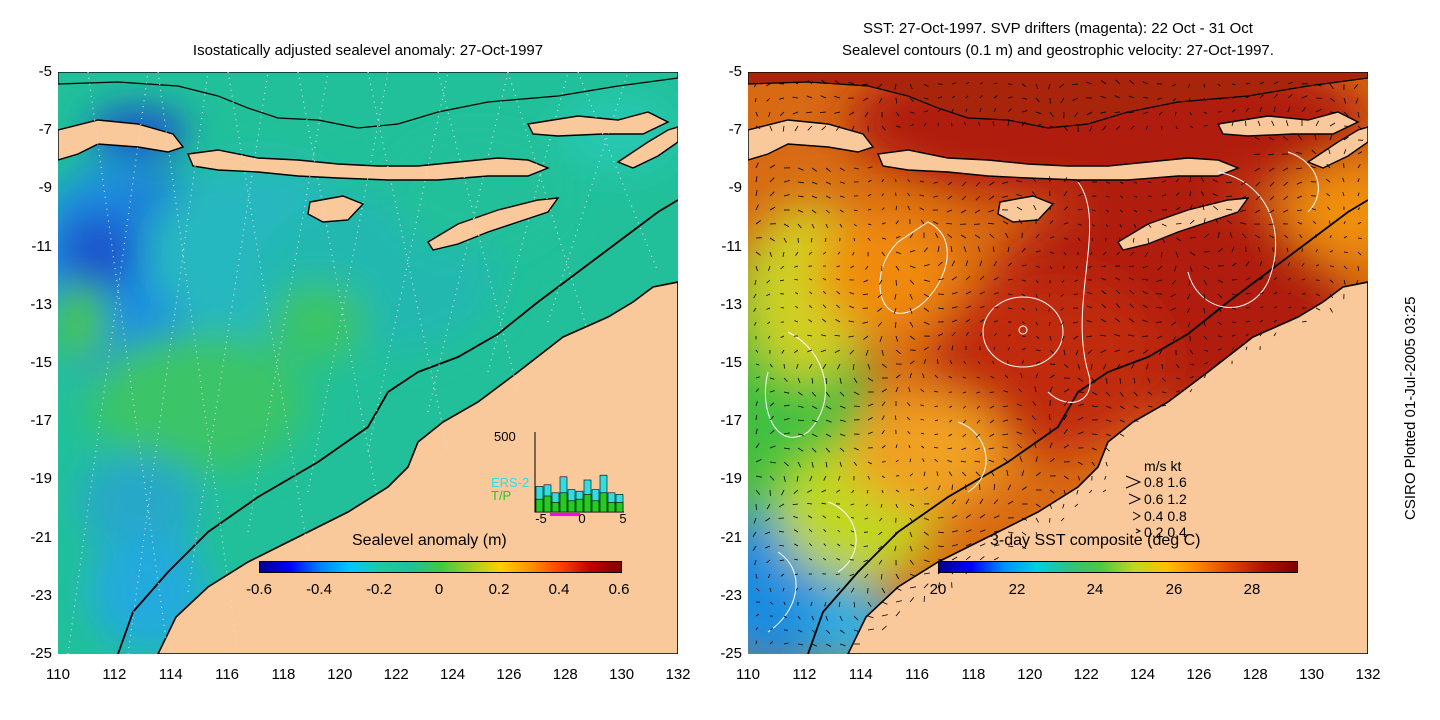 The height and width of the screenshot is (720, 1440). What do you see at coordinates (41, 421) in the screenshot?
I see `lat-tick-label: -17` at bounding box center [41, 421].